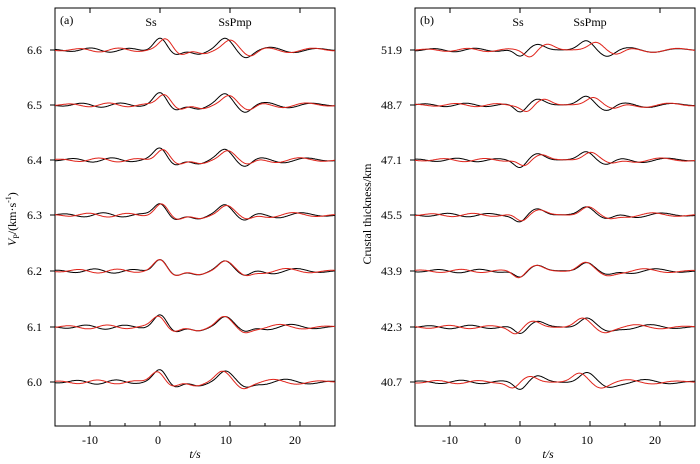  Describe the element at coordinates (518, 440) in the screenshot. I see `panel-b-xtick-label: 0` at that location.